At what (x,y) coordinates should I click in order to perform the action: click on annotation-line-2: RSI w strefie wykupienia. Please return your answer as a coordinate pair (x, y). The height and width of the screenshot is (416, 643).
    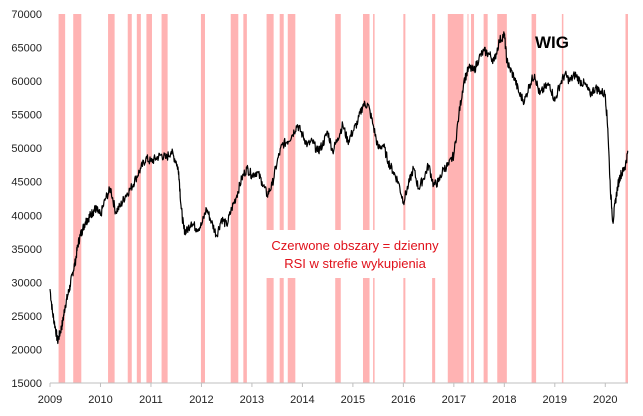
    Looking at the image, I should click on (355, 263).